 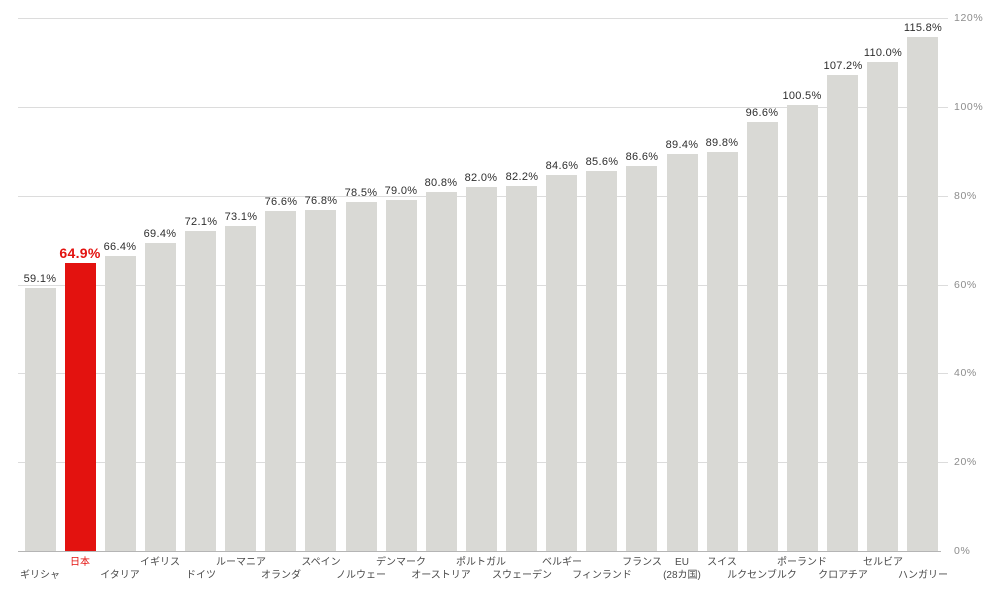 What do you see at coordinates (642, 157) in the screenshot?
I see `bar-value-label: 86.6%` at bounding box center [642, 157].